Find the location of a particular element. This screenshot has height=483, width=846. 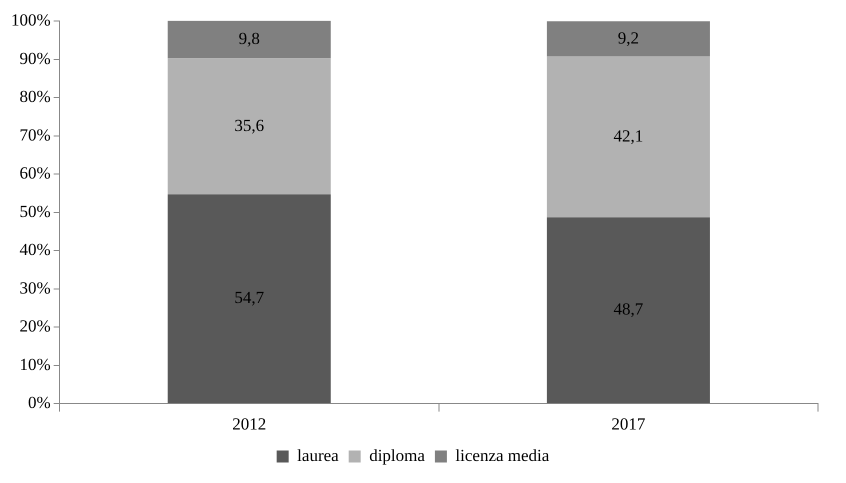

data-label: 42,1 is located at coordinates (629, 136).